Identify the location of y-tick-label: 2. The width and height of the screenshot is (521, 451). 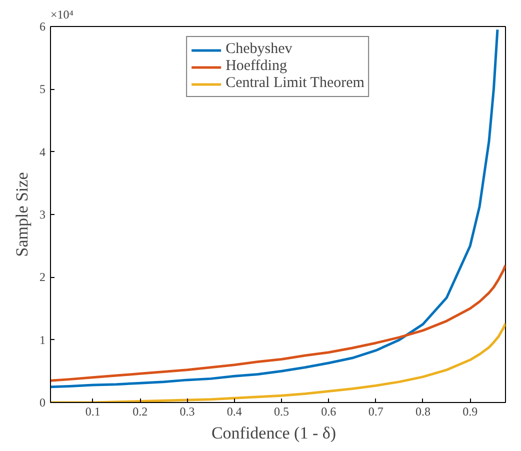
(43, 277).